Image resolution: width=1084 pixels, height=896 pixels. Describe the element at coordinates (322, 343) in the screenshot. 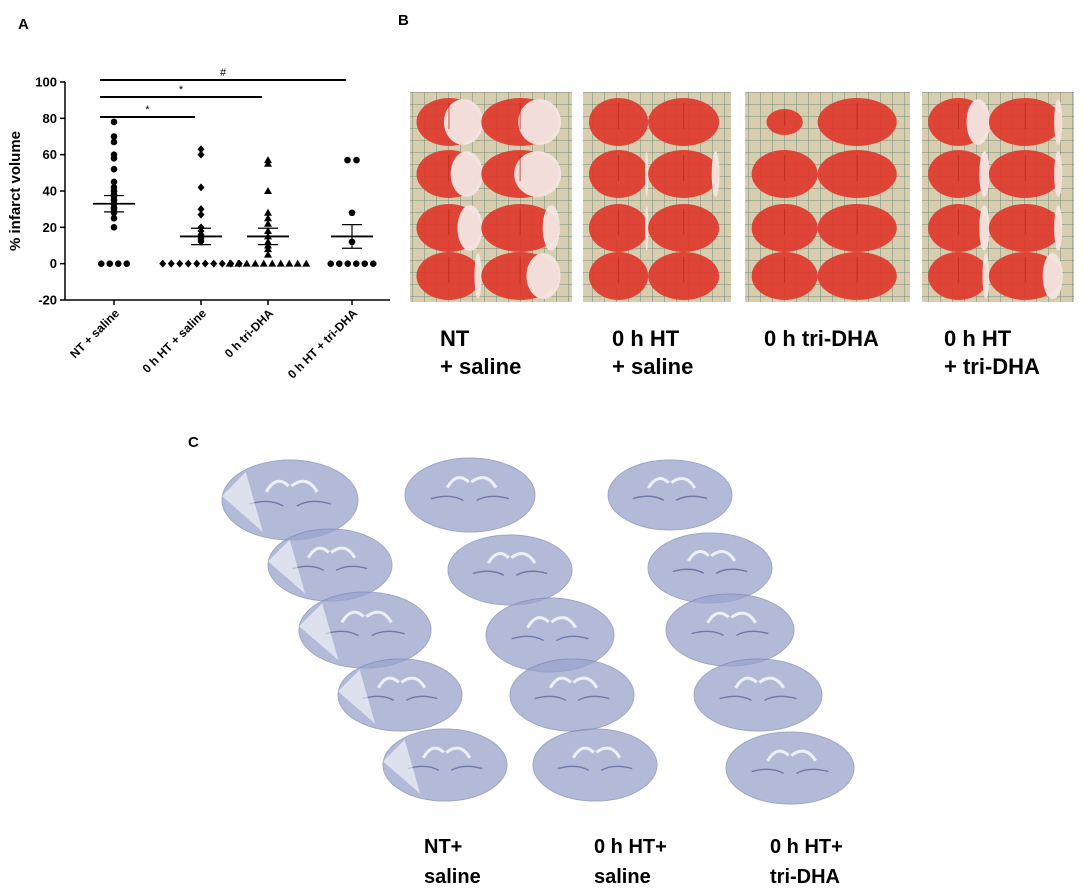

I see `x-tick-label: 0 h HT + tri-DHA` at that location.